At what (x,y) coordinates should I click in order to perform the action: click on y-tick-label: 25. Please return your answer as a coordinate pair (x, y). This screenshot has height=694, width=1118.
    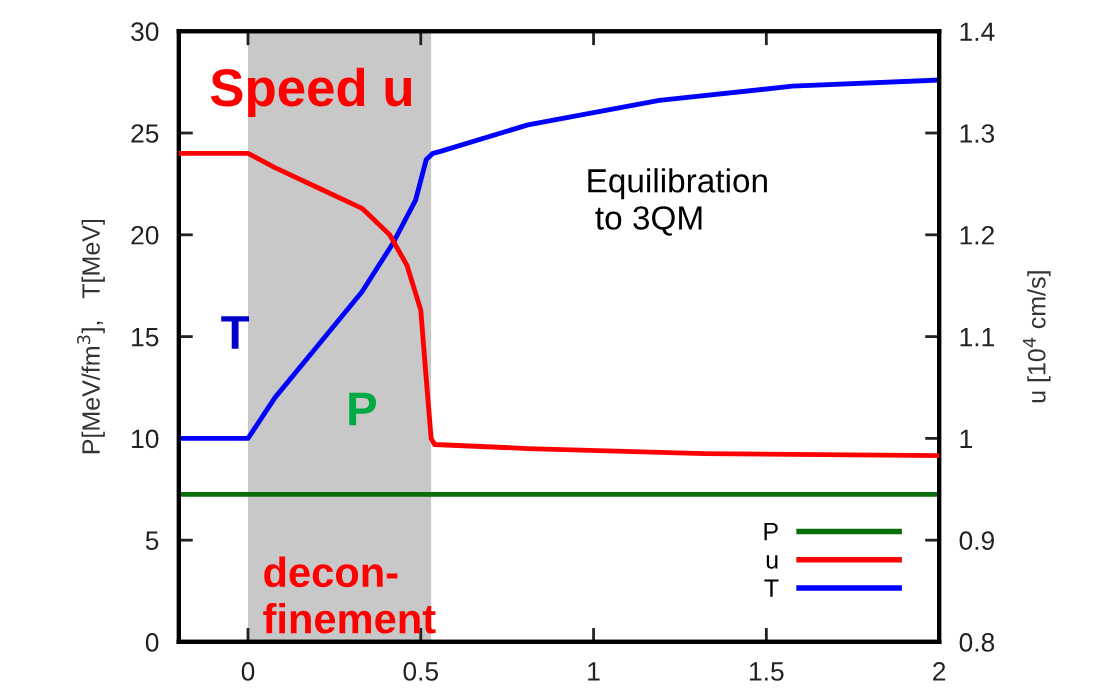
    Looking at the image, I should click on (145, 133).